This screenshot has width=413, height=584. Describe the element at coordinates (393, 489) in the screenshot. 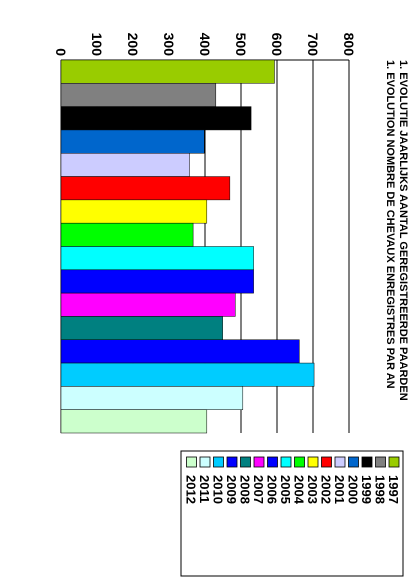

I see `legend-label: 1997` at that location.